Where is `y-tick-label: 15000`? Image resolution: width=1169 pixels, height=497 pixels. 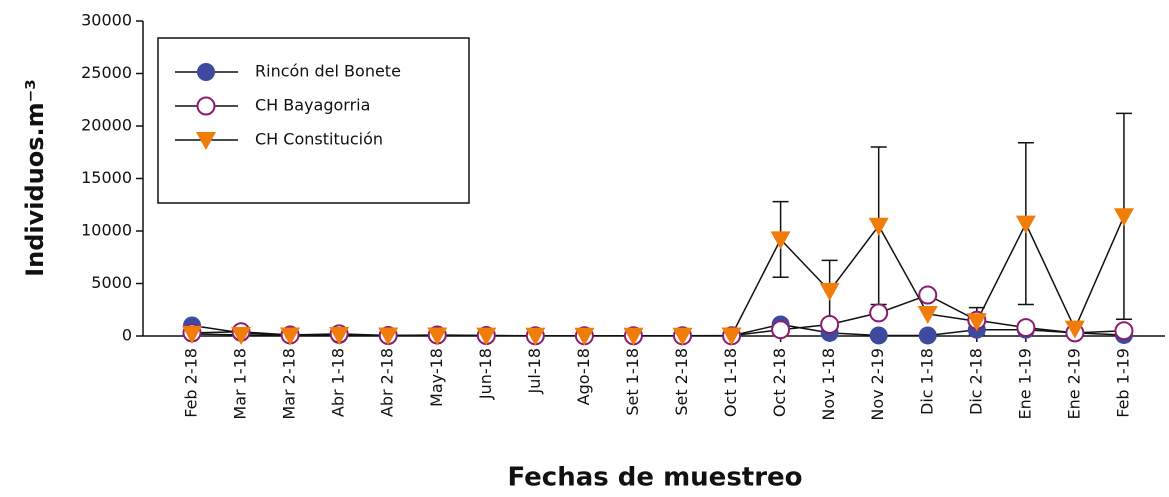 y-tick-label: 15000 is located at coordinates (106, 177).